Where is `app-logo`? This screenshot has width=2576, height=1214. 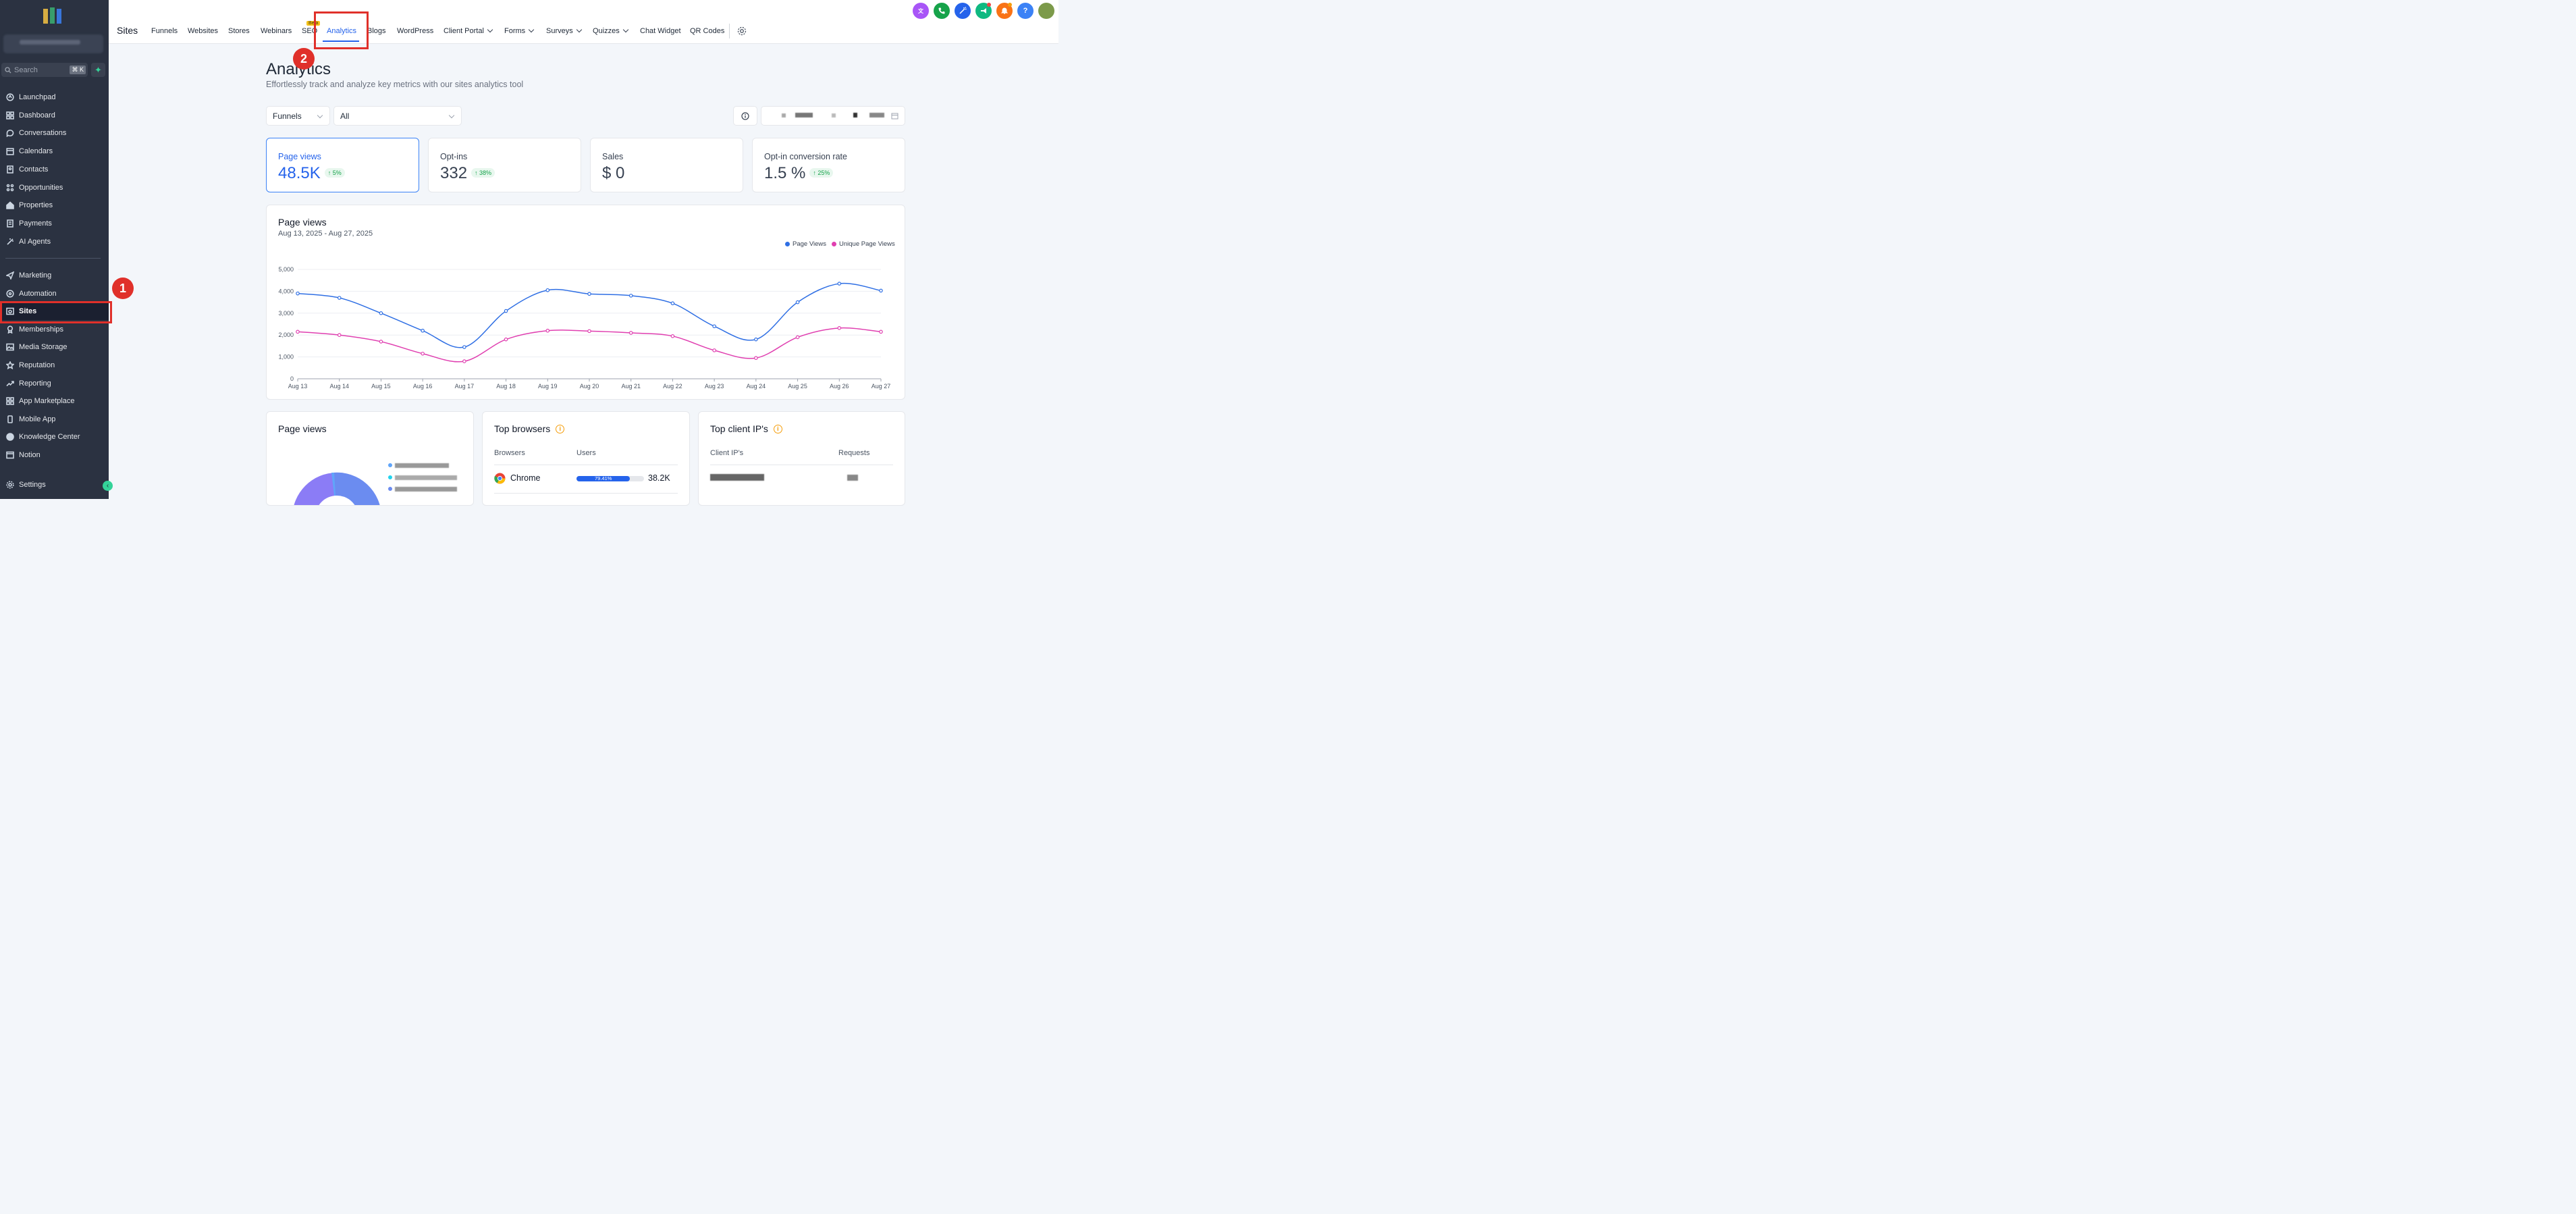
app-logo is located at coordinates (52, 16).